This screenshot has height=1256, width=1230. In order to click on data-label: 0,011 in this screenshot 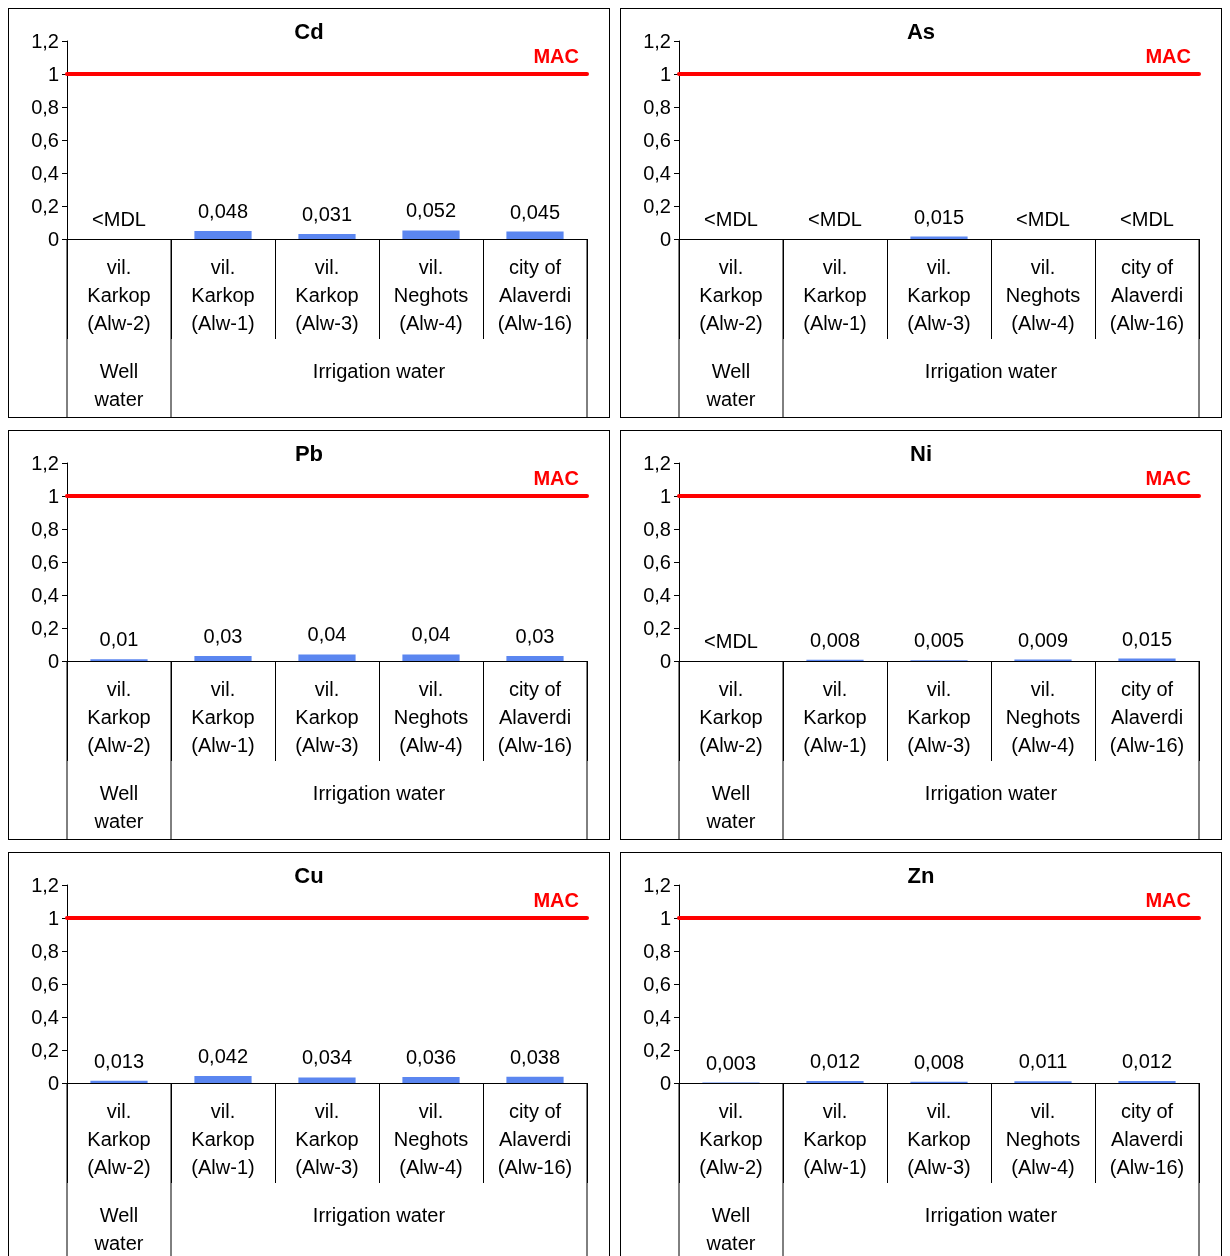, I will do `click(1043, 1061)`.